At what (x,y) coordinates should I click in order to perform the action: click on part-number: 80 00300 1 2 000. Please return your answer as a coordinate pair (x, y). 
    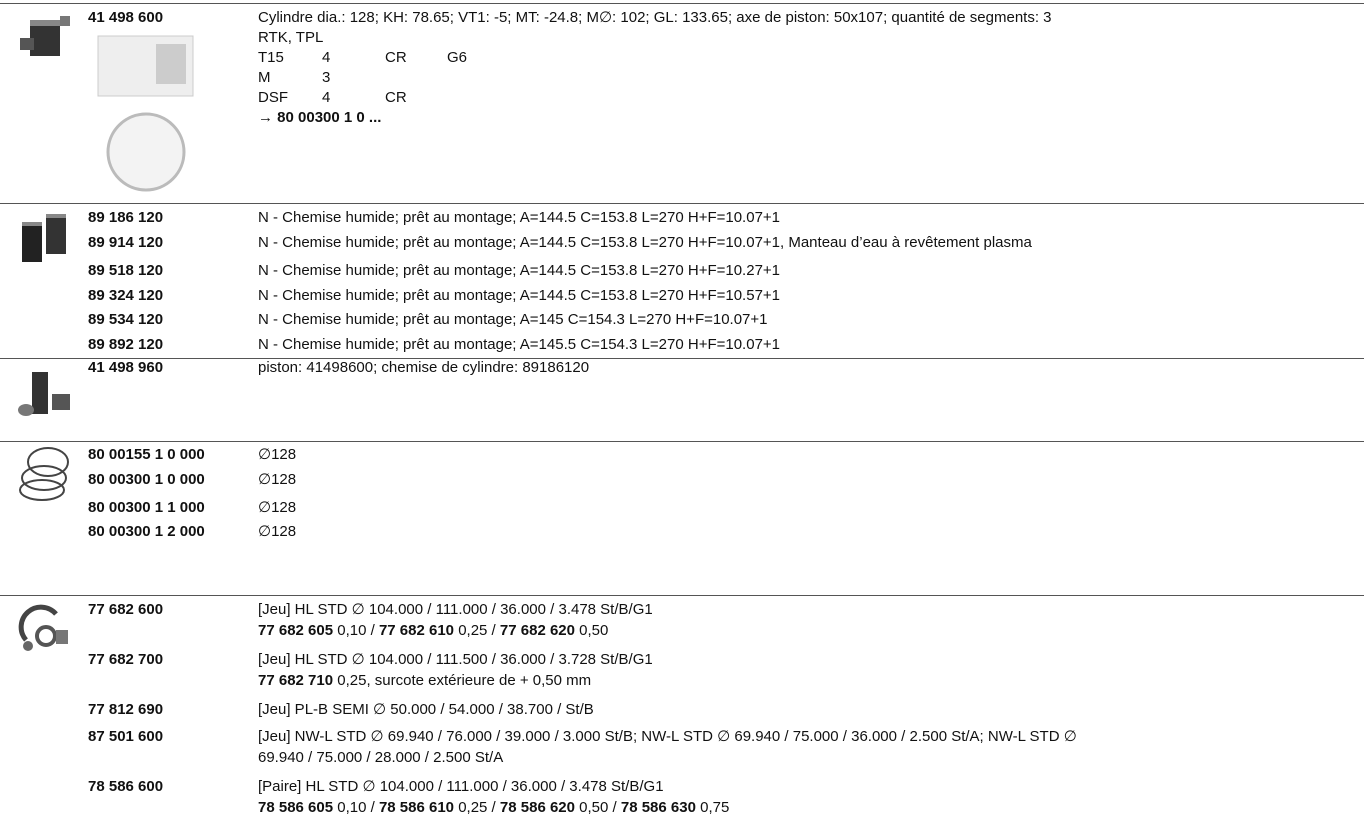
    Looking at the image, I should click on (146, 531).